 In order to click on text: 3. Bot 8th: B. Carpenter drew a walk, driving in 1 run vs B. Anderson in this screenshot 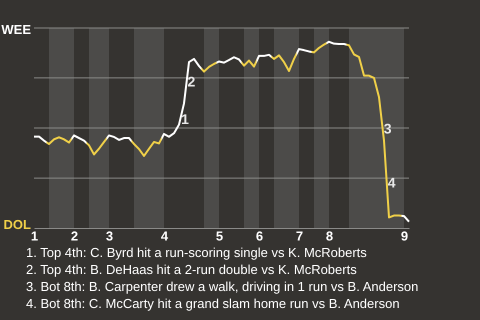, I will do `click(222, 286)`.